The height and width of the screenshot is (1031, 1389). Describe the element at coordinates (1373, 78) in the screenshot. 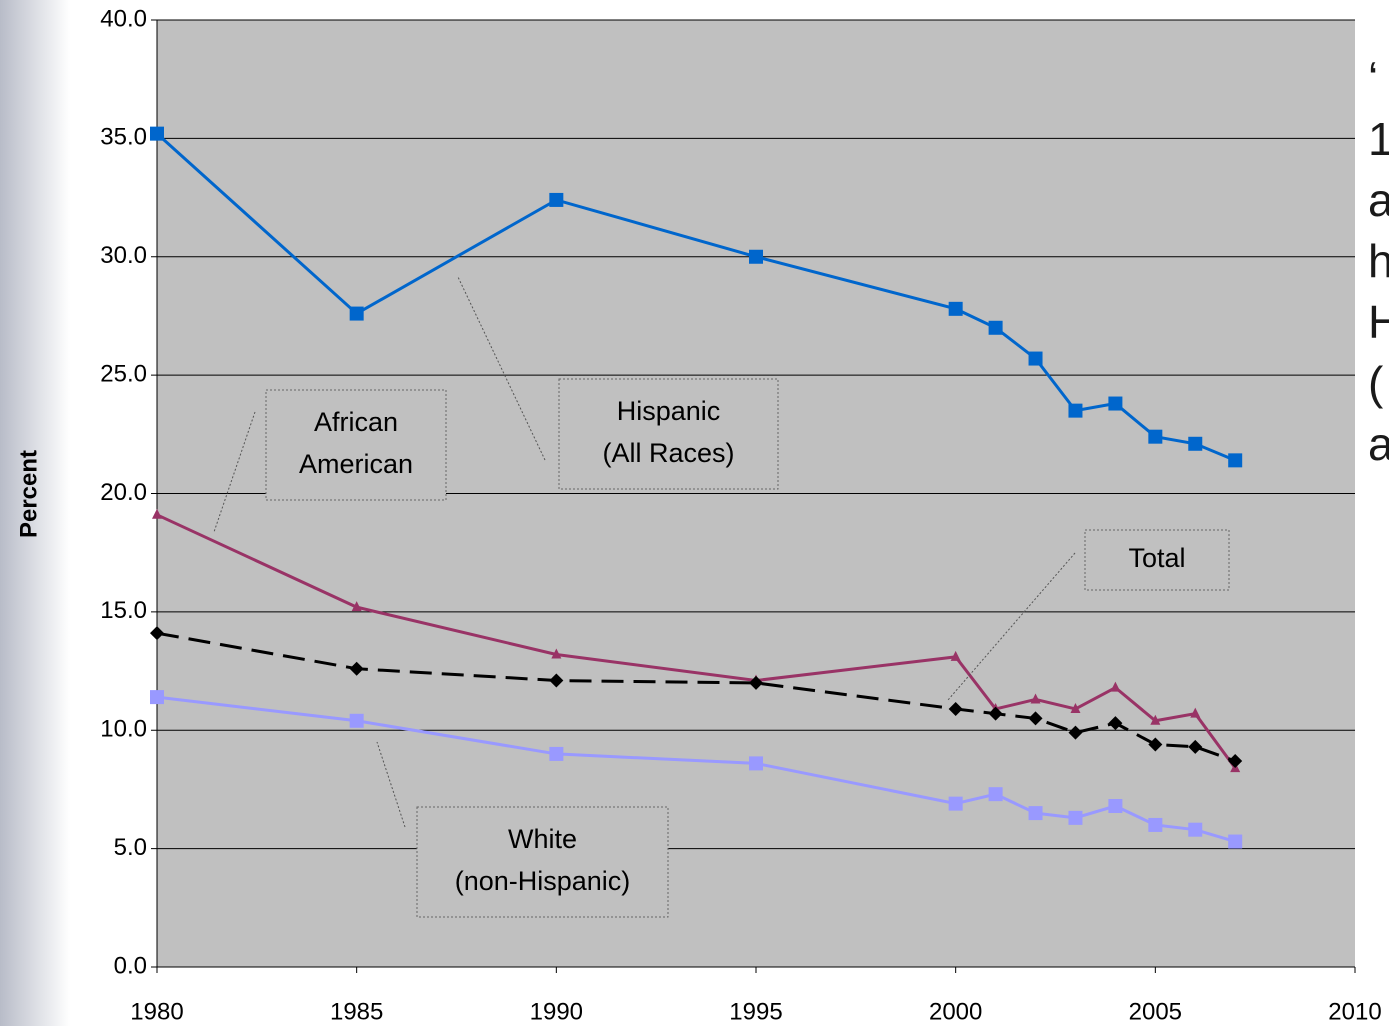

I see `side-text: ‘` at that location.